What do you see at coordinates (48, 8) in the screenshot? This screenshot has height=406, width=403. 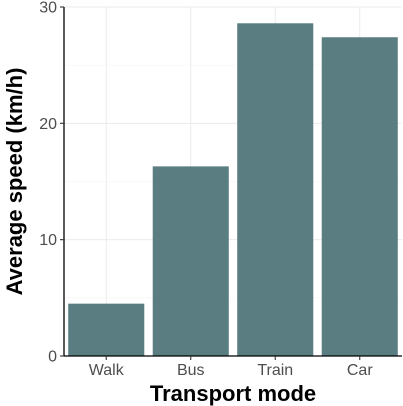 I see `y-tick-label: 30` at bounding box center [48, 8].